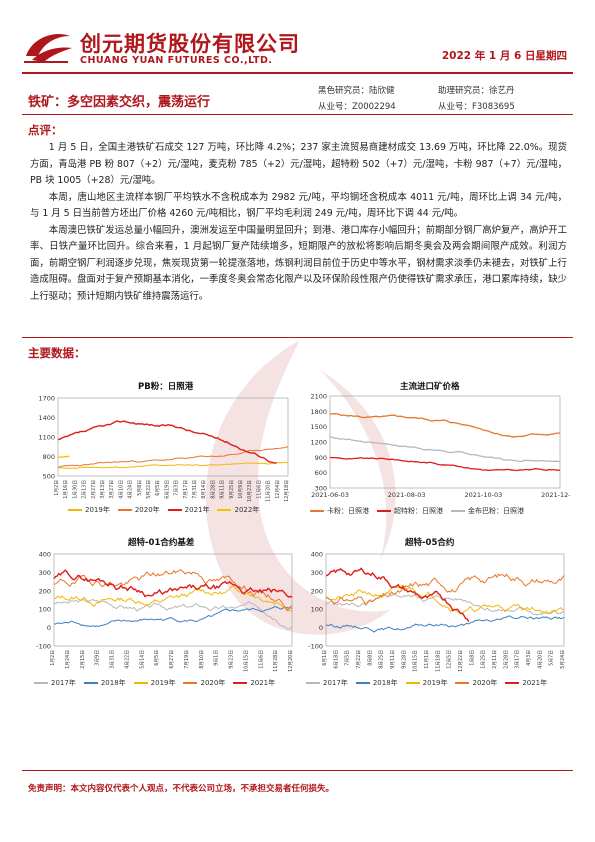 Image resolution: width=595 pixels, height=842 pixels. What do you see at coordinates (552, 658) in the screenshot?
I see `x-tick-label: 5月7日` at bounding box center [552, 658].